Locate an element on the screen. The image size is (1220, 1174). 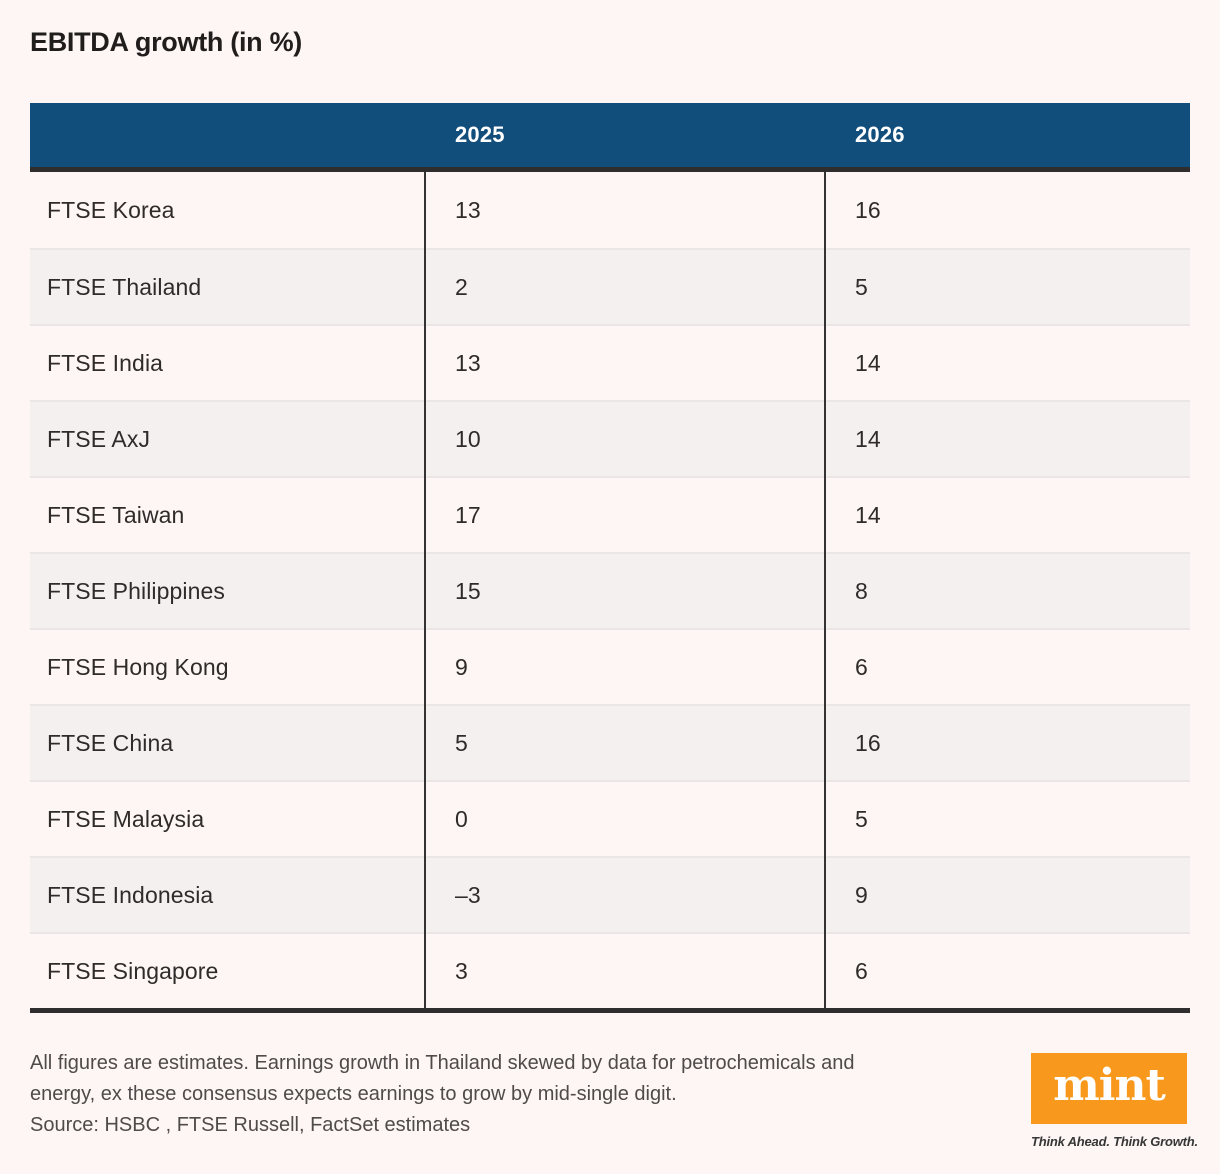
table-row: FTSE Thailand 2 5 is located at coordinates (610, 286).